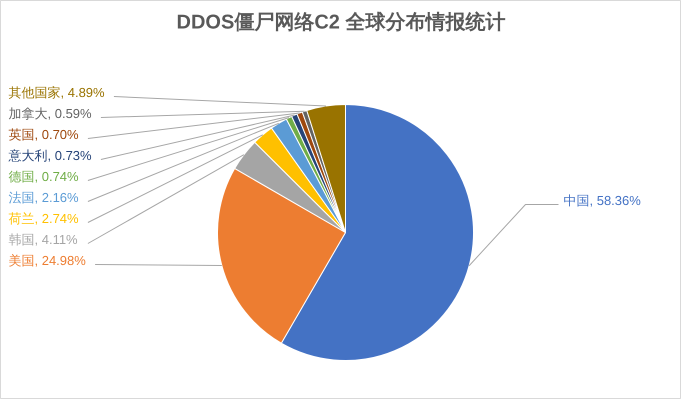 This screenshot has height=399, width=681. What do you see at coordinates (603, 200) in the screenshot?
I see `slice-label: 中国, 58.36%` at bounding box center [603, 200].